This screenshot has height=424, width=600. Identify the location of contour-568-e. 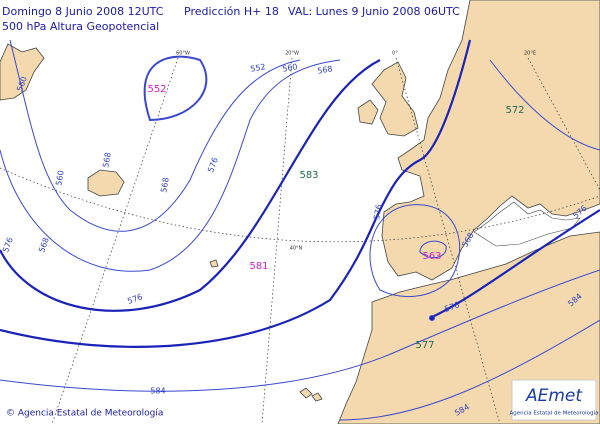
(415, 251).